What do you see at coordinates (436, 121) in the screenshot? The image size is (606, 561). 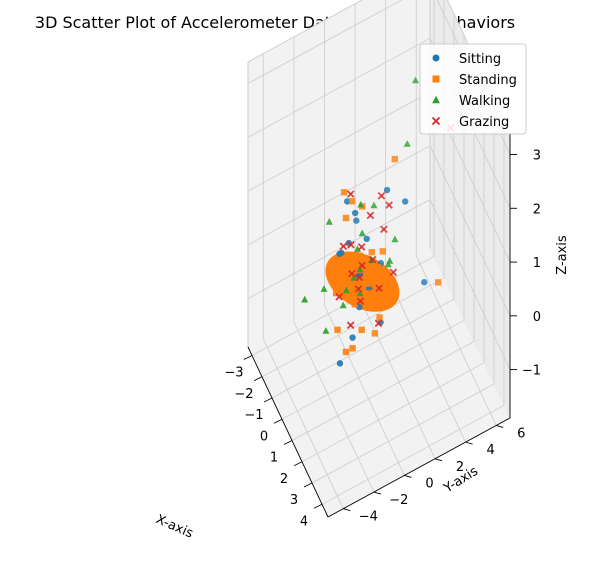 I see `legend-marker-grazing` at bounding box center [436, 121].